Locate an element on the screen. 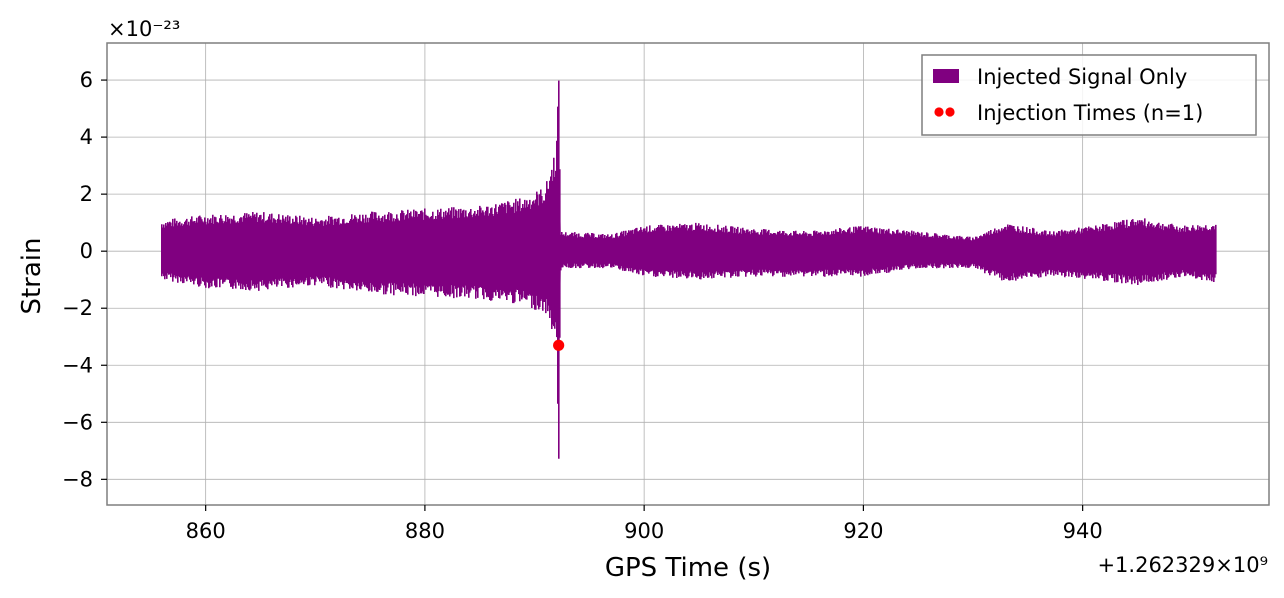 The height and width of the screenshot is (598, 1284). y-tick-label: 6 is located at coordinates (86, 80).